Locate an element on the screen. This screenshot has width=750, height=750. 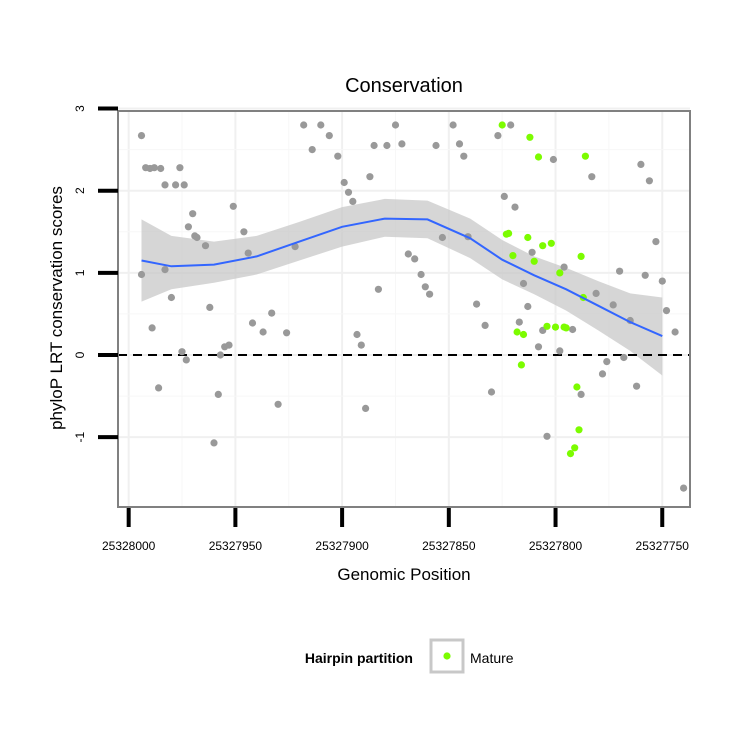
y-axis-label: phyloP LRT conservation scores is located at coordinates (56, 308).